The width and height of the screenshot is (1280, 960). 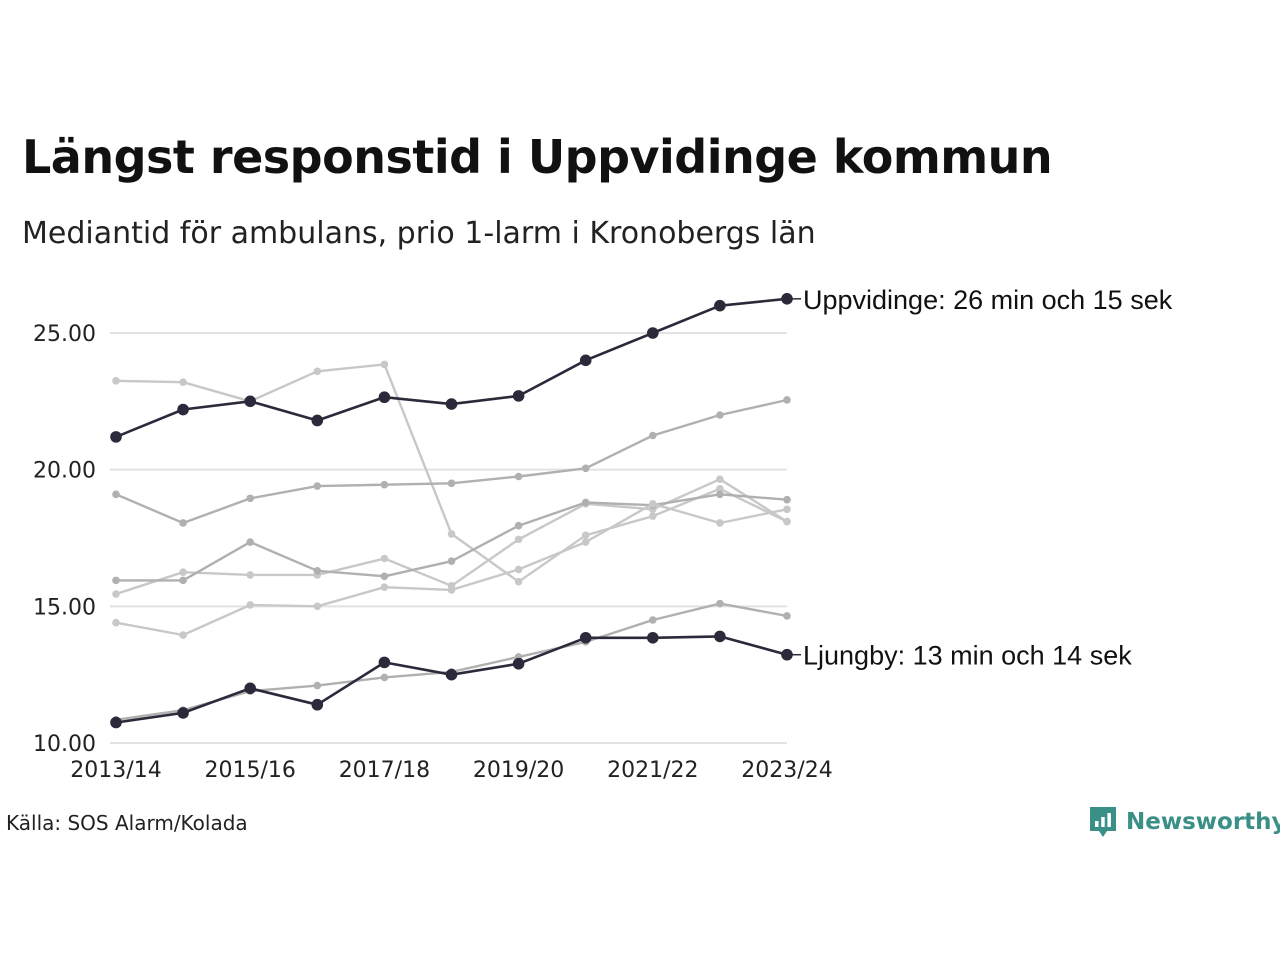 I want to click on newsworthy-logo: Newsworthy, so click(x=1184, y=822).